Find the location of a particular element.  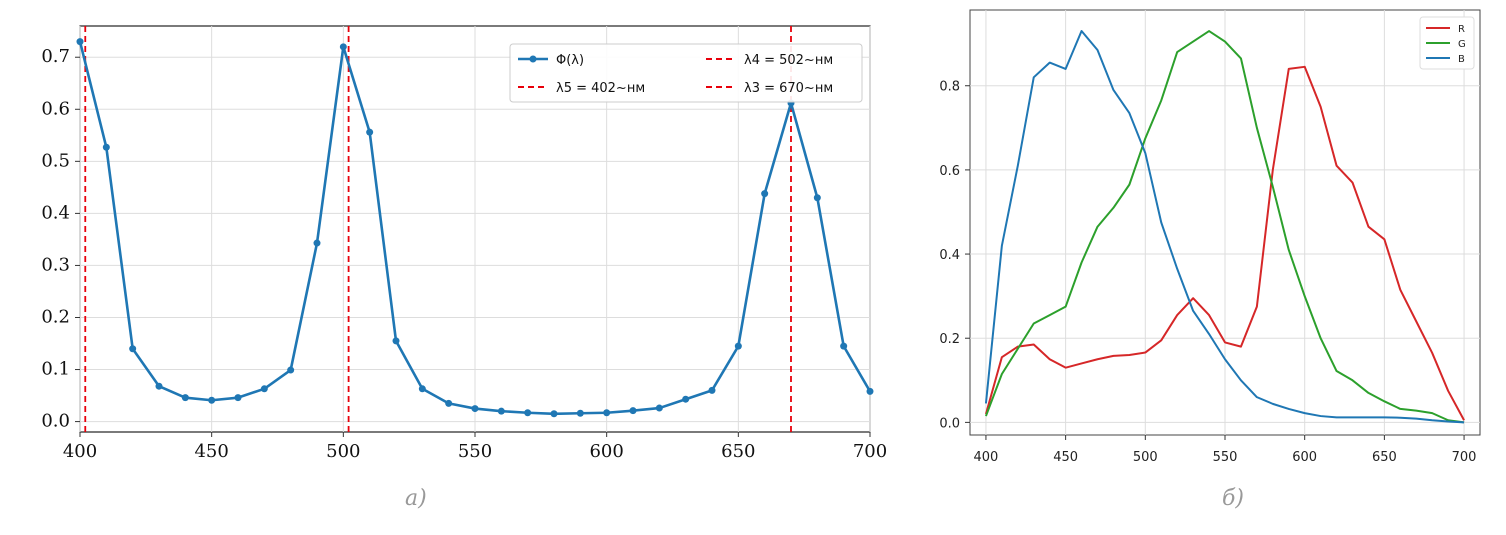

y-tick-label: 0.8 is located at coordinates (949, 87).